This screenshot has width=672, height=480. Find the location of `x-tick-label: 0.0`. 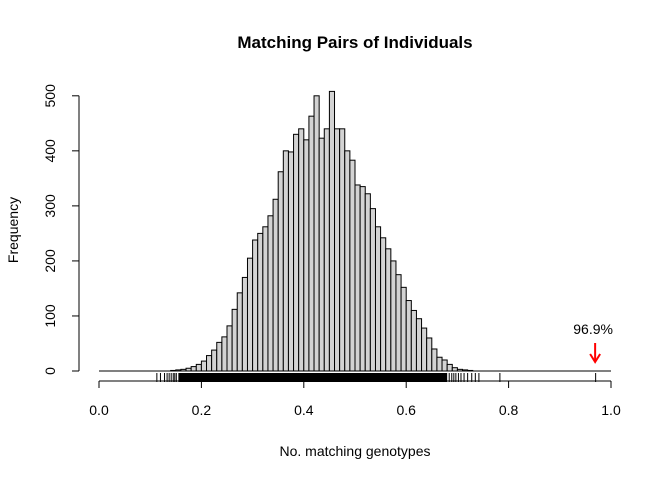

x-tick-label: 0.0 is located at coordinates (99, 410).